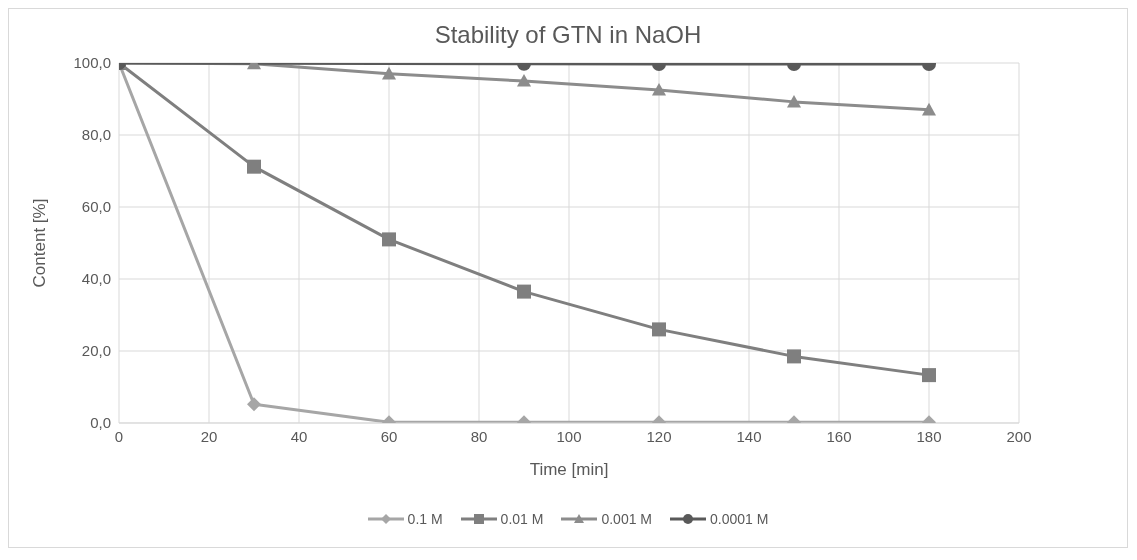 The width and height of the screenshot is (1137, 560). Describe the element at coordinates (627, 519) in the screenshot. I see `legend-label: 0.001 M` at that location.